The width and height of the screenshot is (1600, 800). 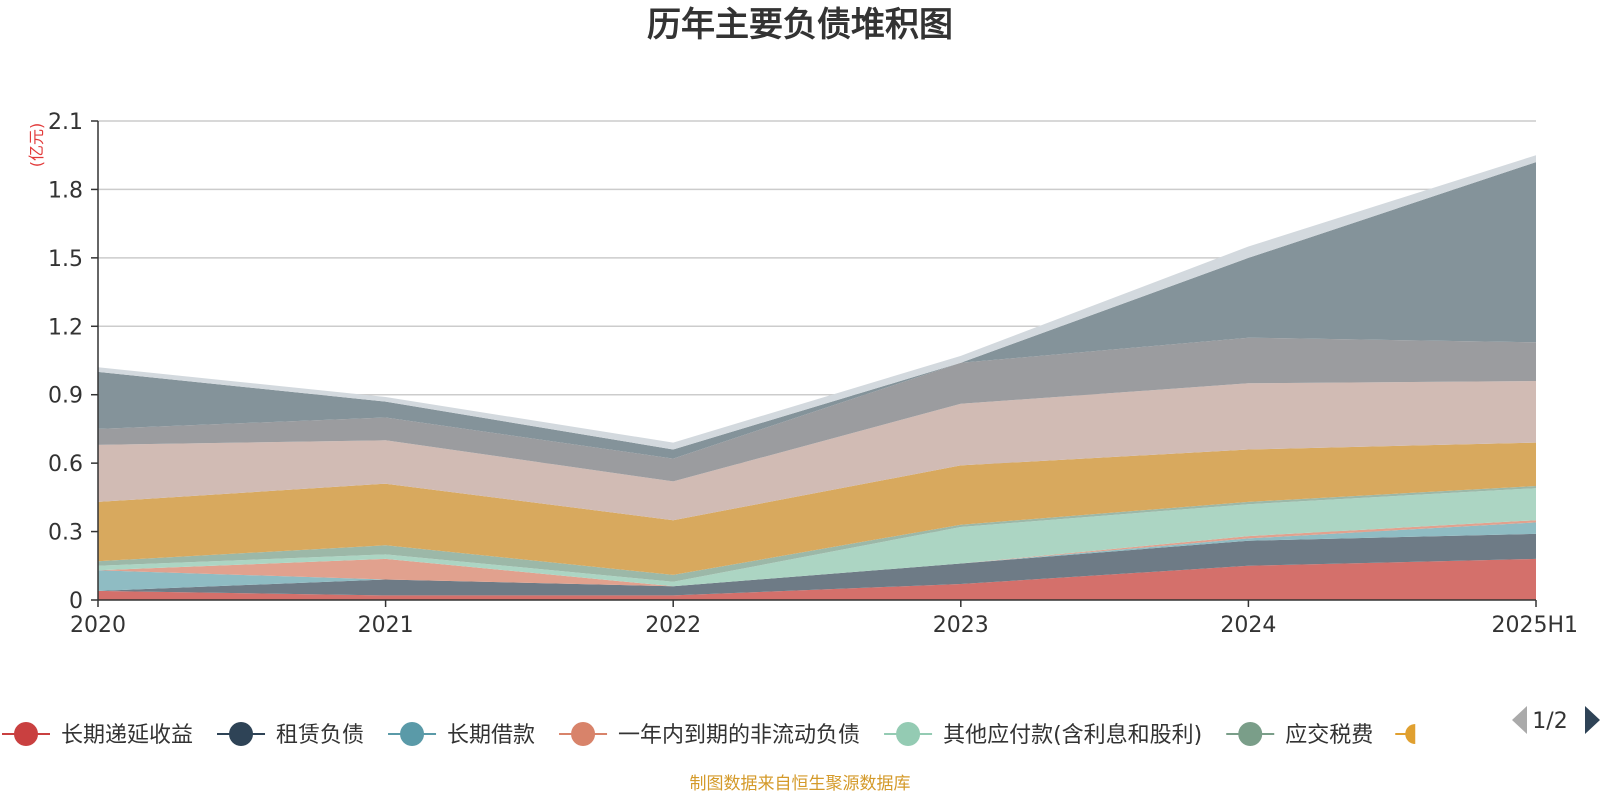 I want to click on x-tick-labels: 2020 2021 2022 2023 2024 2025H1, so click(x=824, y=625).